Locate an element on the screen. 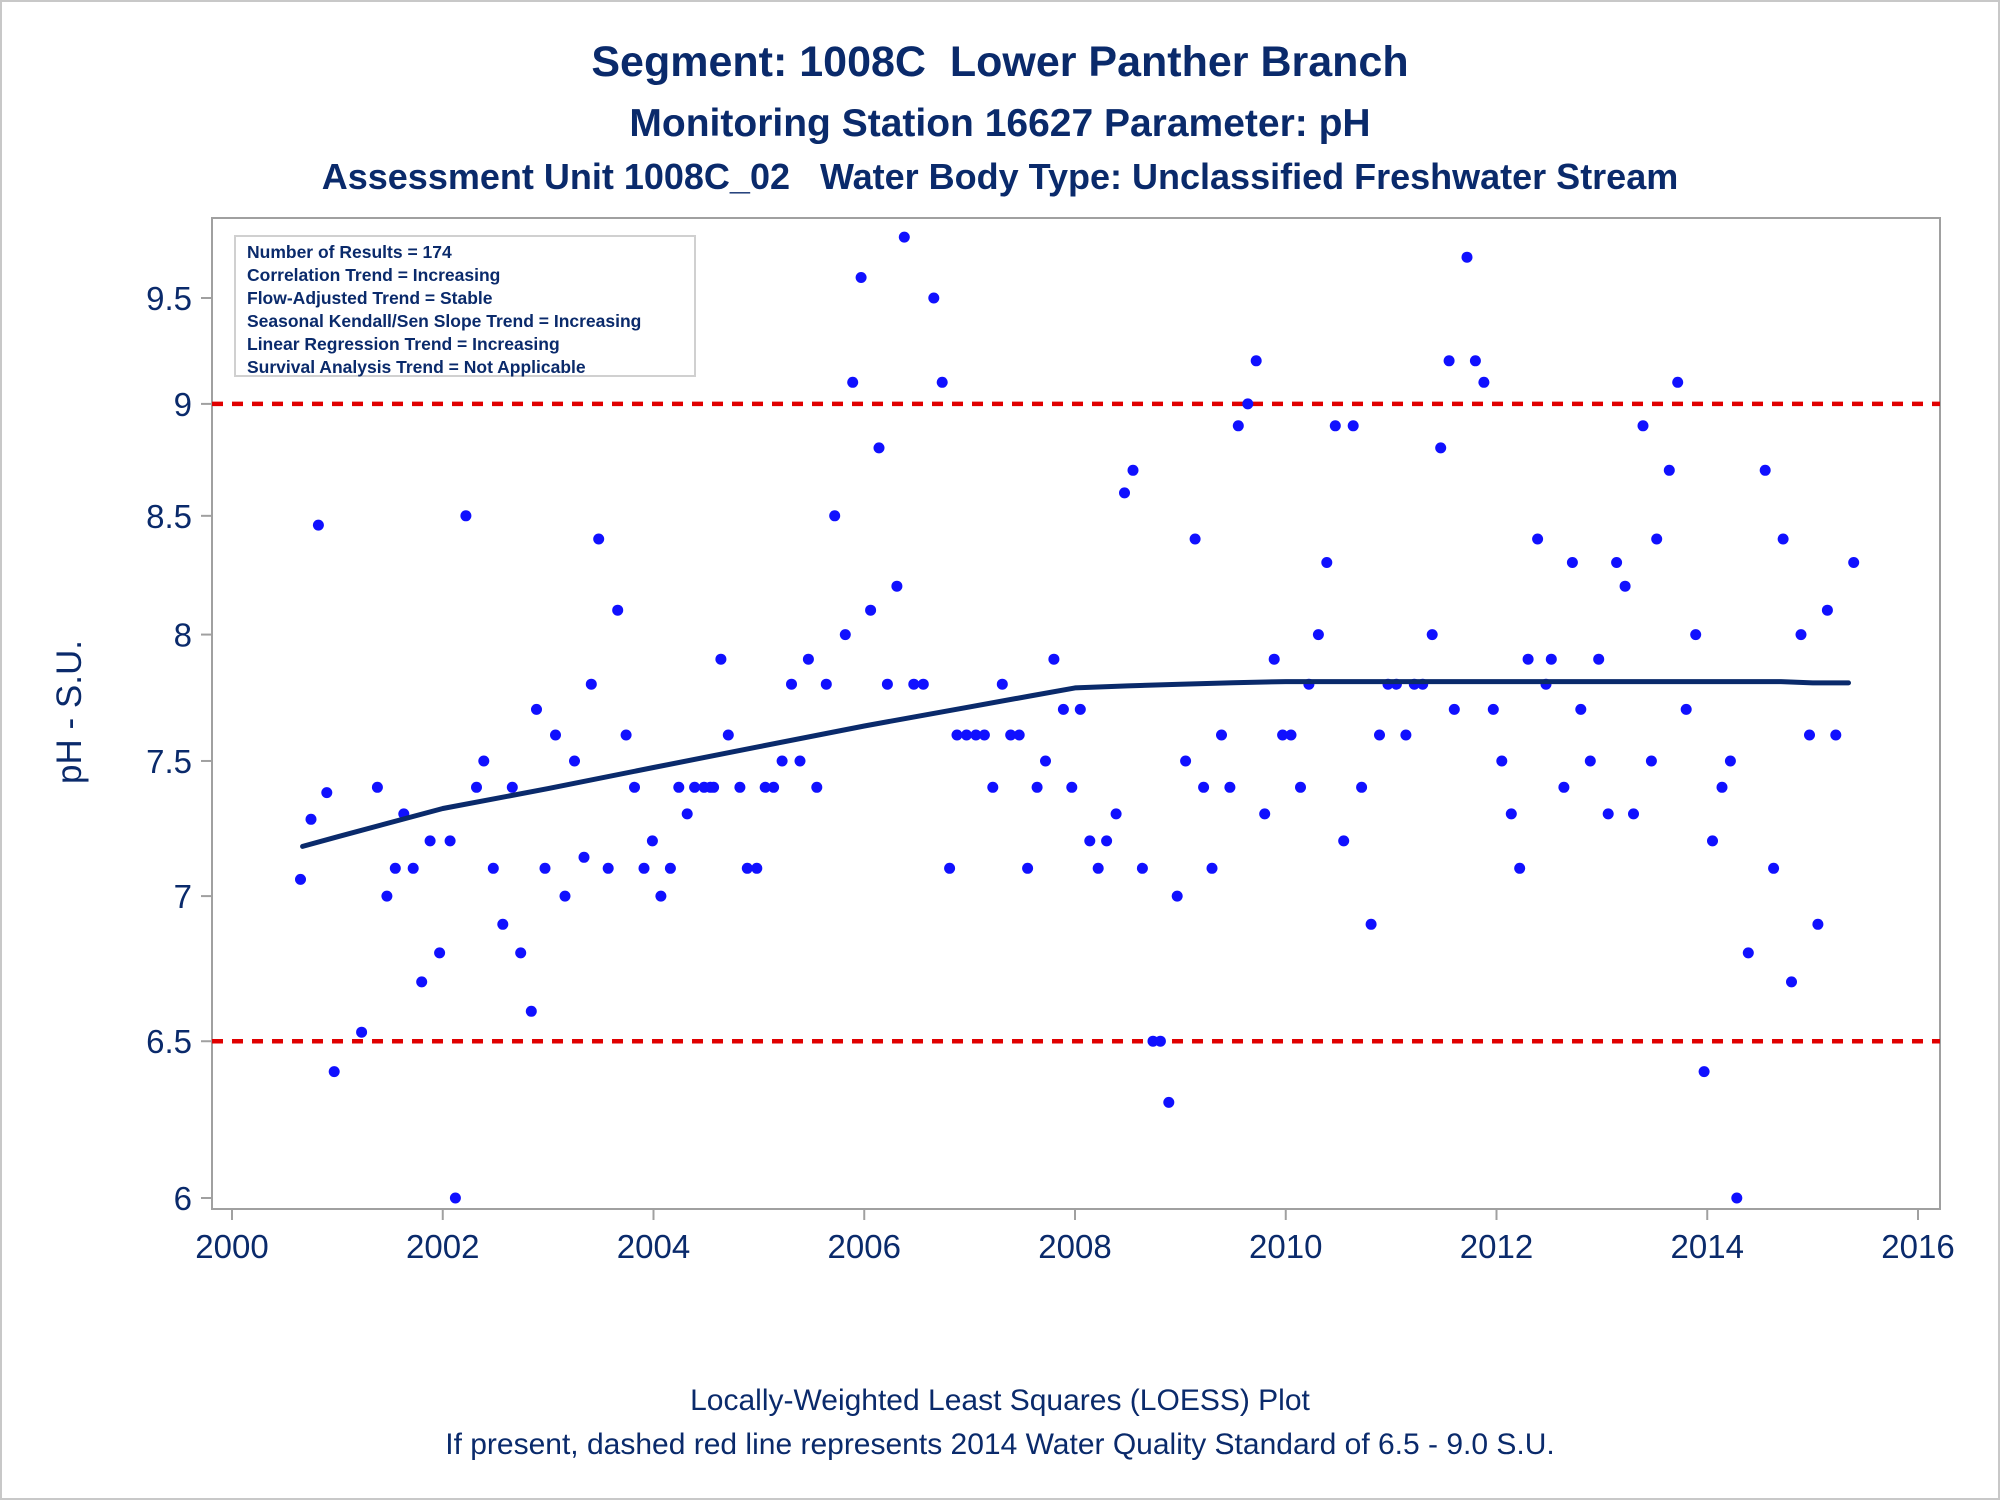  info-number-of-results: Number of Results = 174 is located at coordinates (349, 252).